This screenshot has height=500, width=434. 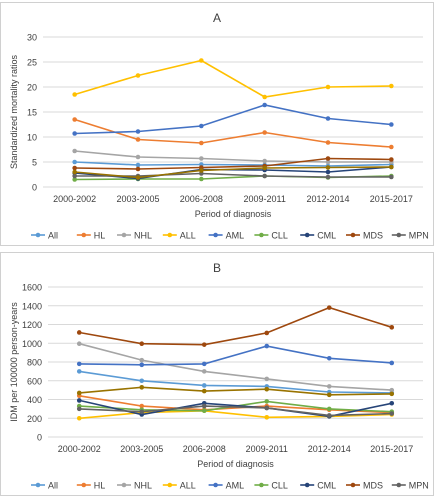 I want to click on chart-a-series-line-hl, so click(x=233, y=133).